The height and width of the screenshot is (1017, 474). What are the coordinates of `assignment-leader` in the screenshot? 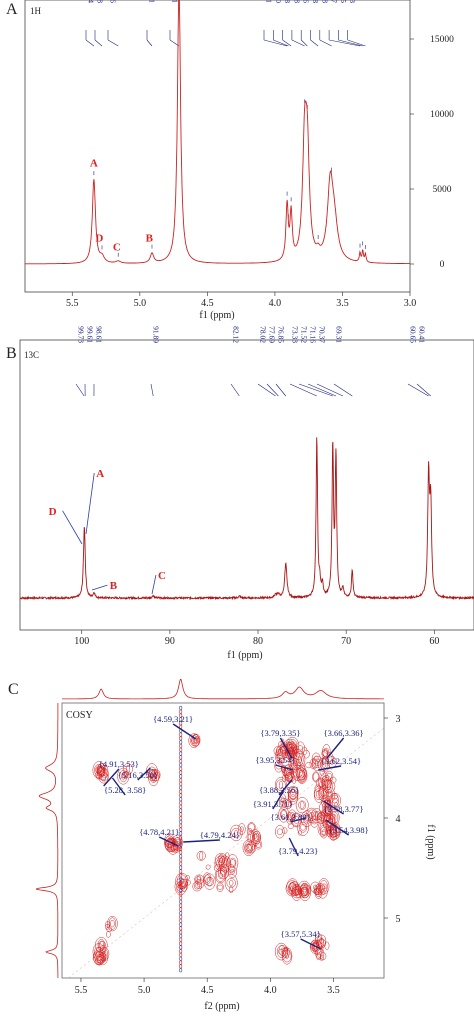 It's located at (99, 587).